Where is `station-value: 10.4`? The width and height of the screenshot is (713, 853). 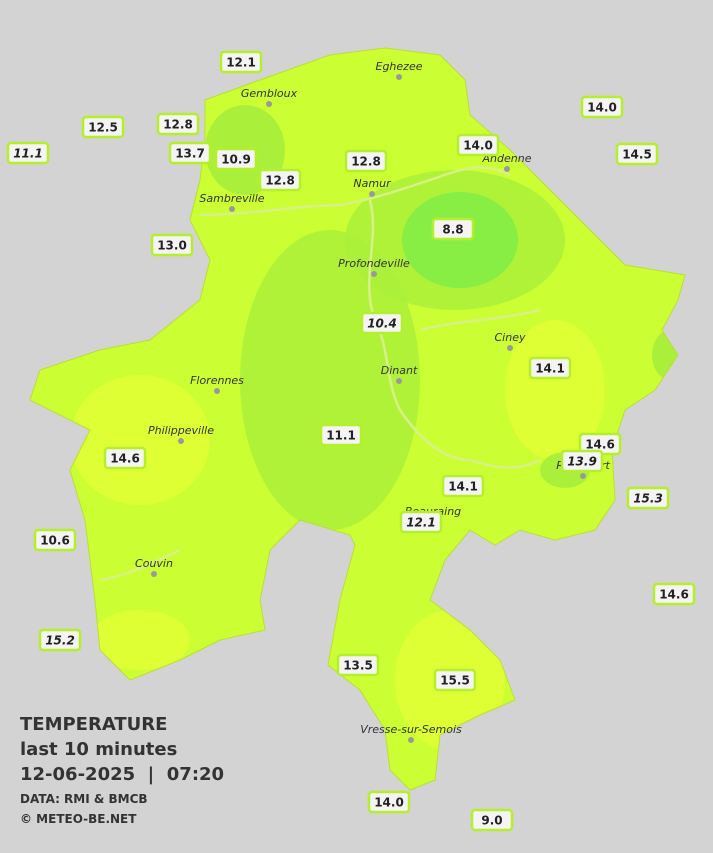
station-value: 10.4 is located at coordinates (382, 324).